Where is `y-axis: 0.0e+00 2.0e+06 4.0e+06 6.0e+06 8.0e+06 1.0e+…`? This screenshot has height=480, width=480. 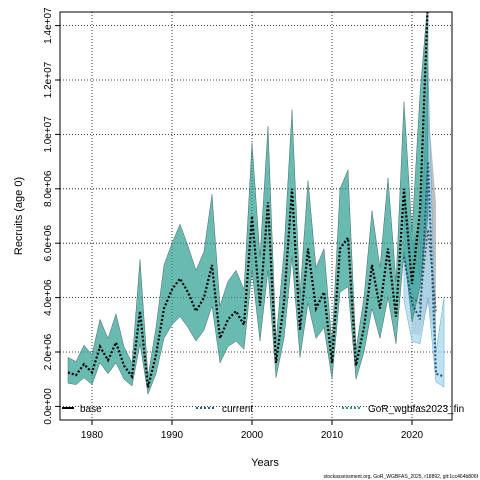
y-axis: 0.0e+00 2.0e+06 4.0e+06 6.0e+06 8.0e+06 1.0e+… is located at coordinates (51, 216).